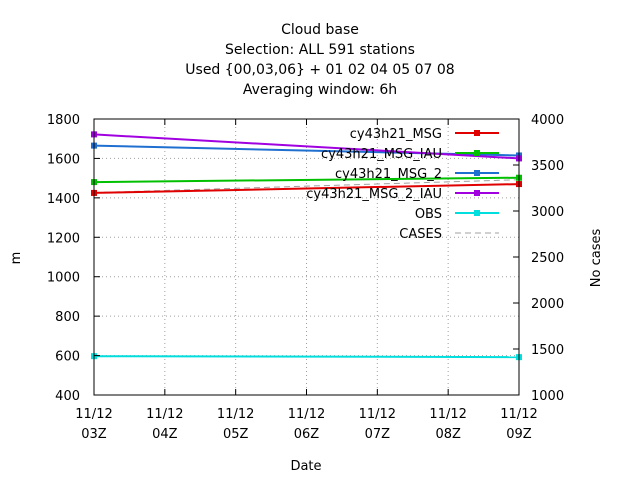  What do you see at coordinates (306, 146) in the screenshot?
I see `series-line-cy43h21-msg-2-iau` at bounding box center [306, 146].